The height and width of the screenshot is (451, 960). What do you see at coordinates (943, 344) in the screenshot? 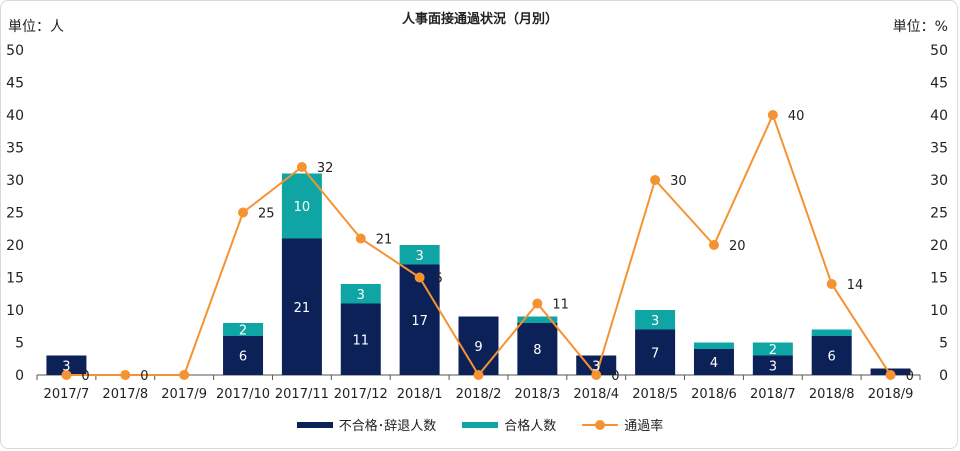
I see `y-right-tick-label: 5` at bounding box center [943, 344].